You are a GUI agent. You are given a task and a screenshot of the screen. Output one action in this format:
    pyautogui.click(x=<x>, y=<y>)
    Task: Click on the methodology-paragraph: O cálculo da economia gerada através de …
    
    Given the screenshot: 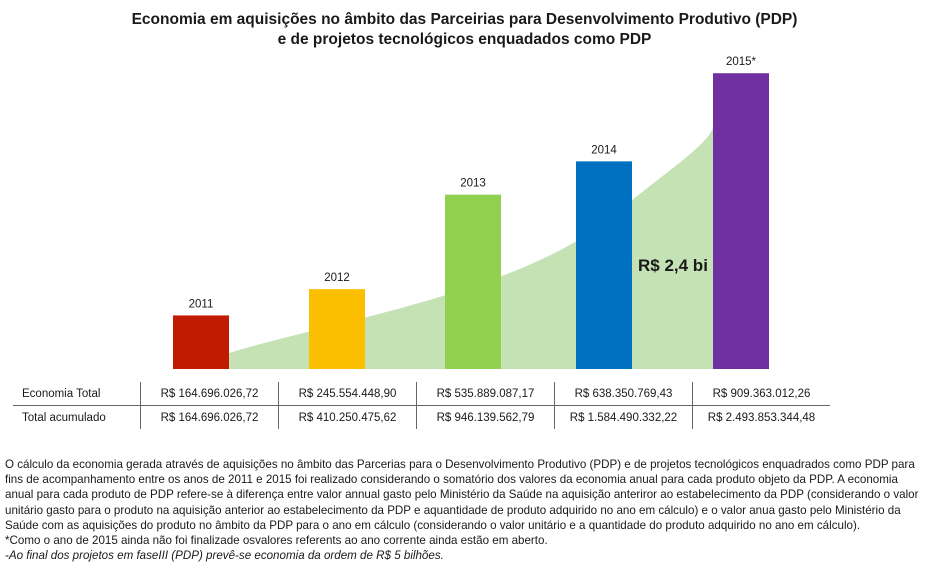 What is the action you would take?
    pyautogui.click(x=462, y=495)
    